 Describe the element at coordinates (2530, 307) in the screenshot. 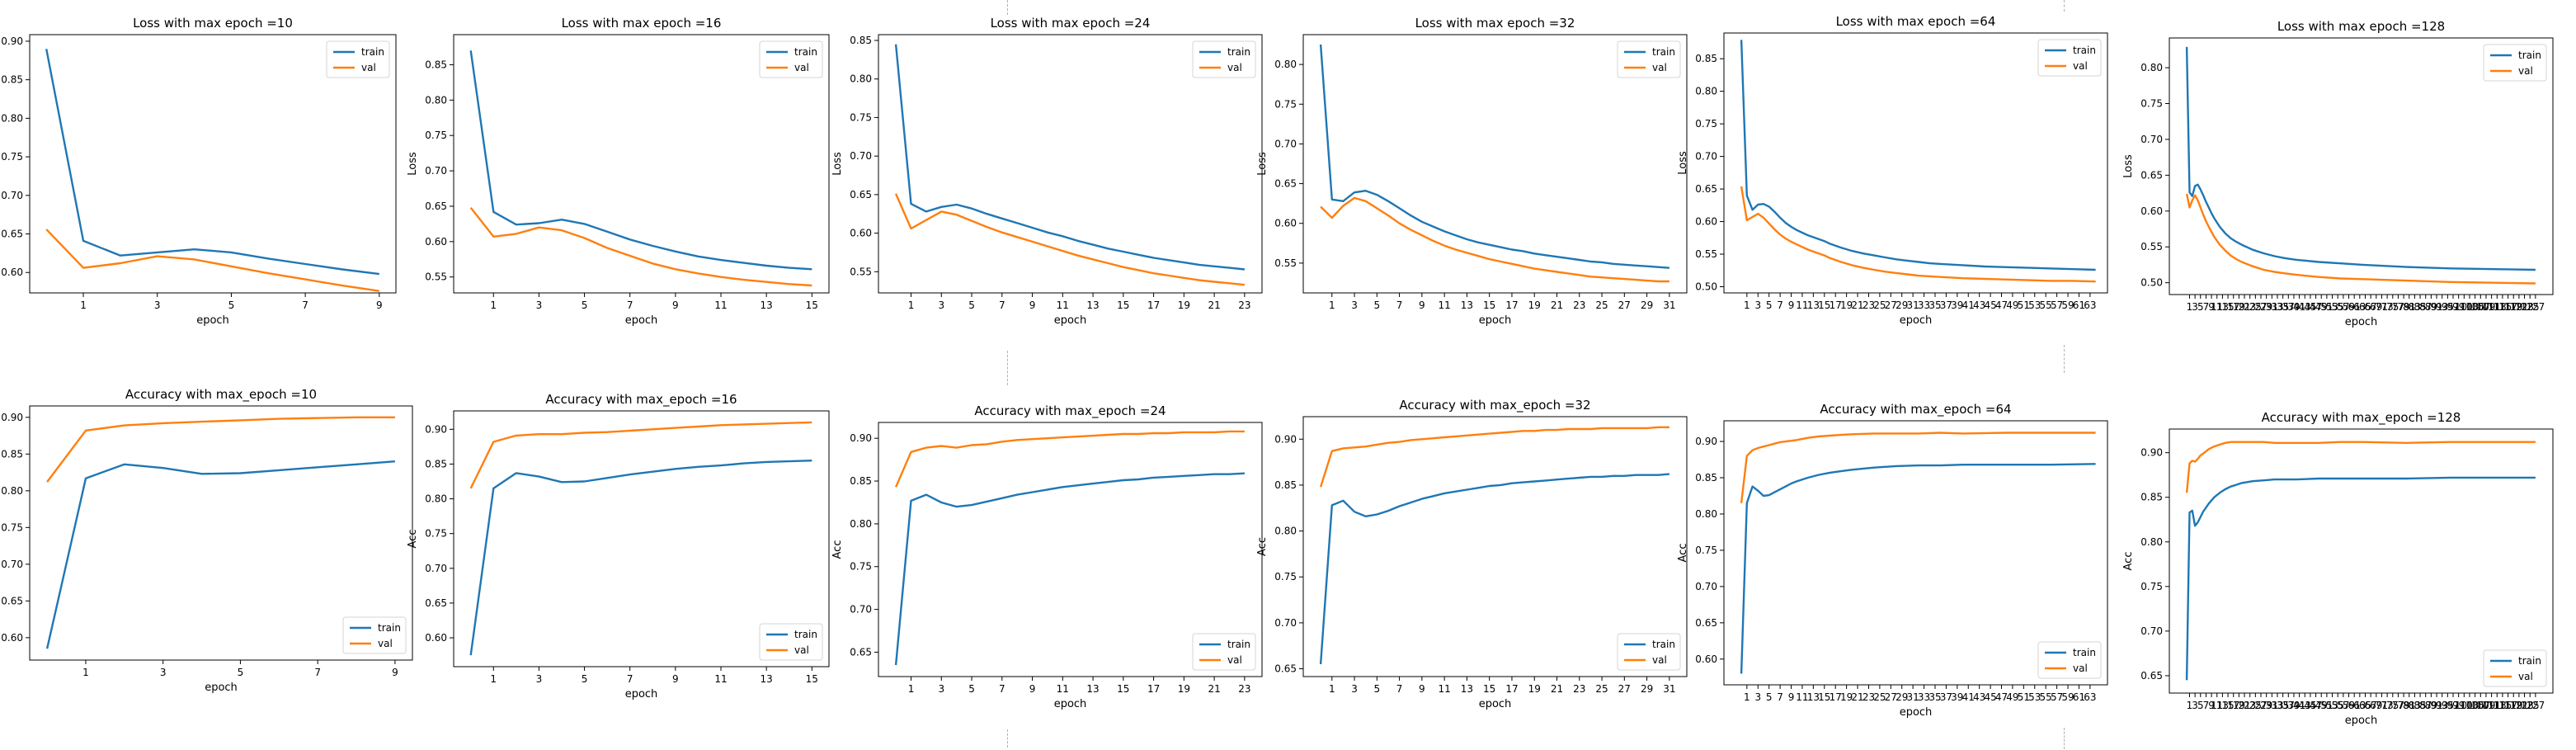

I see `x-tick-label: 125` at that location.